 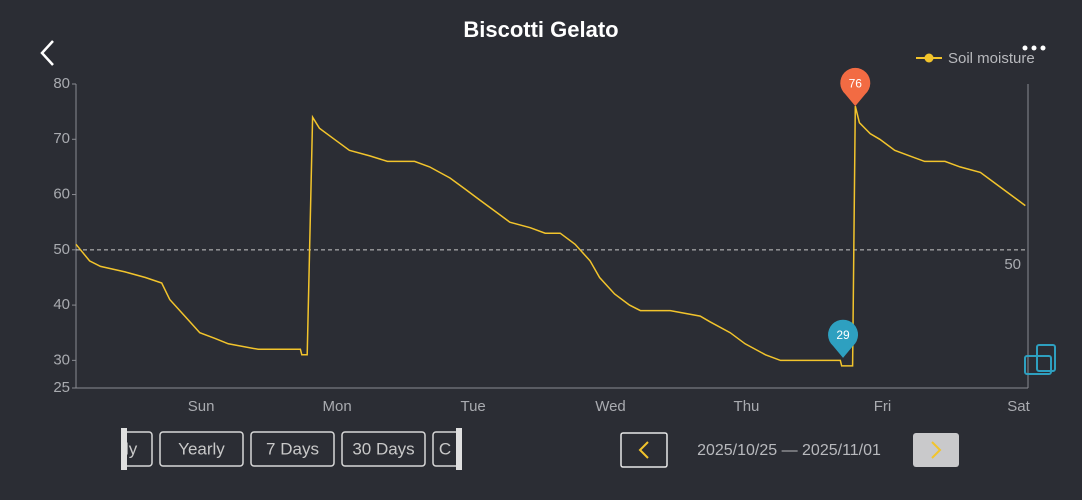 What do you see at coordinates (747, 406) in the screenshot?
I see `x-tick-label: Thu` at bounding box center [747, 406].